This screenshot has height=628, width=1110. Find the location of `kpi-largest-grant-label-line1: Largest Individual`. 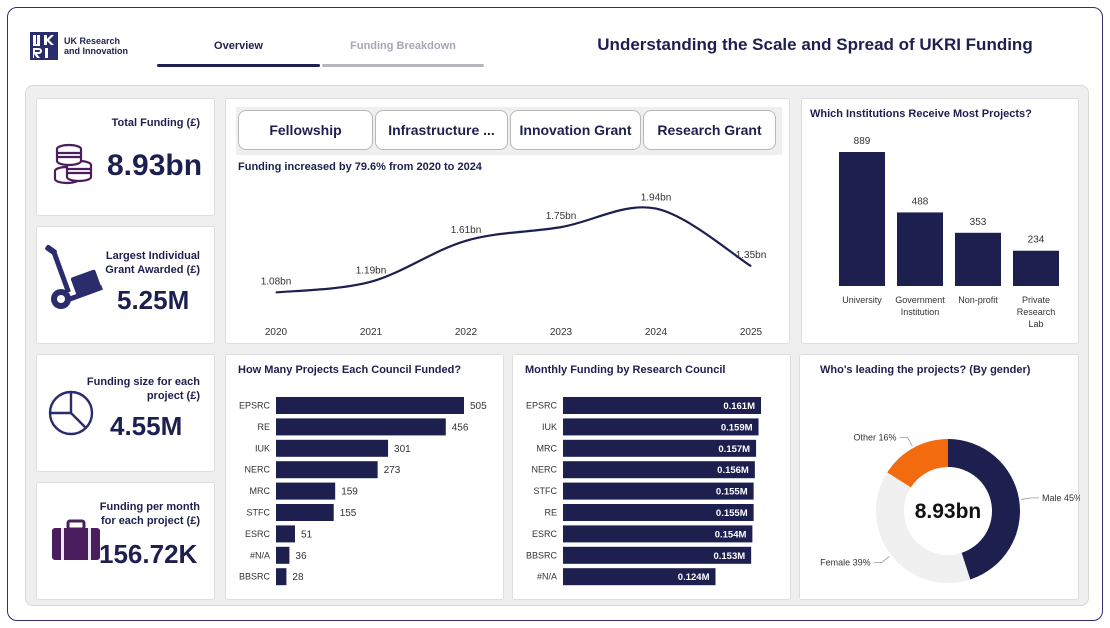

kpi-largest-grant-label-line1: Largest Individual is located at coordinates (152, 256).